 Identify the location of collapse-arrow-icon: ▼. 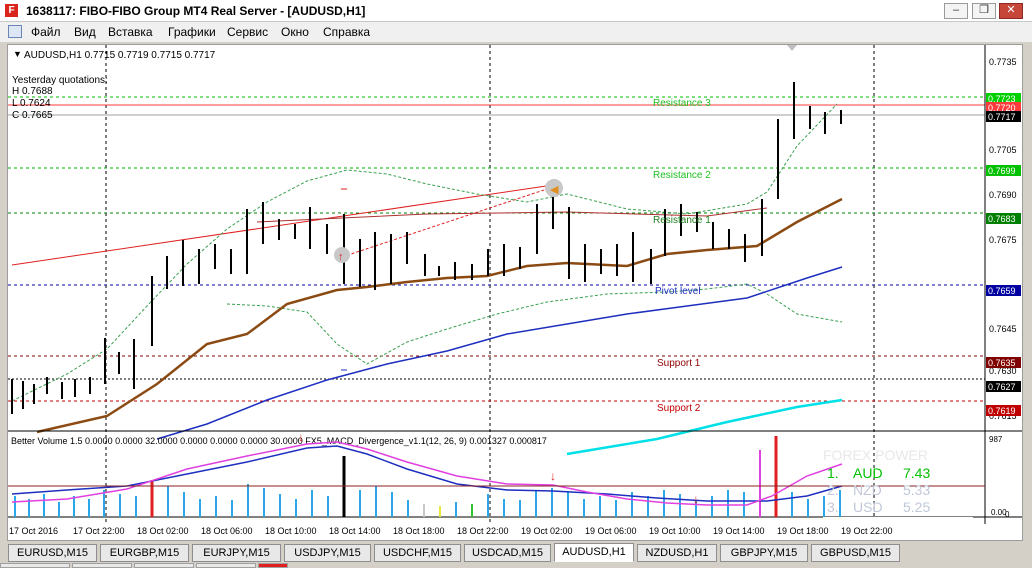
(17, 54).